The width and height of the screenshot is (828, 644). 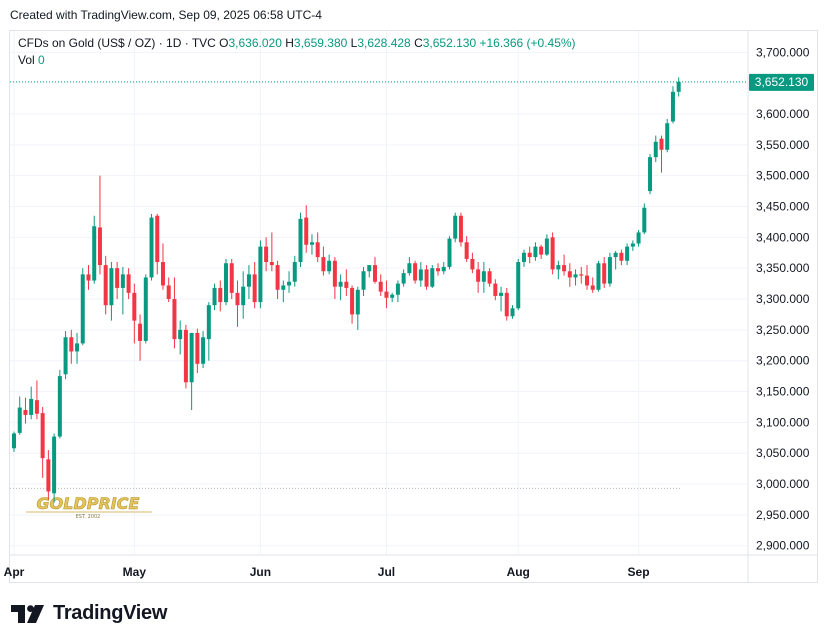 What do you see at coordinates (117, 43) in the screenshot?
I see `legend-symbol: CFDs on Gold (US$ / OZ) · 1D · TVC` at bounding box center [117, 43].